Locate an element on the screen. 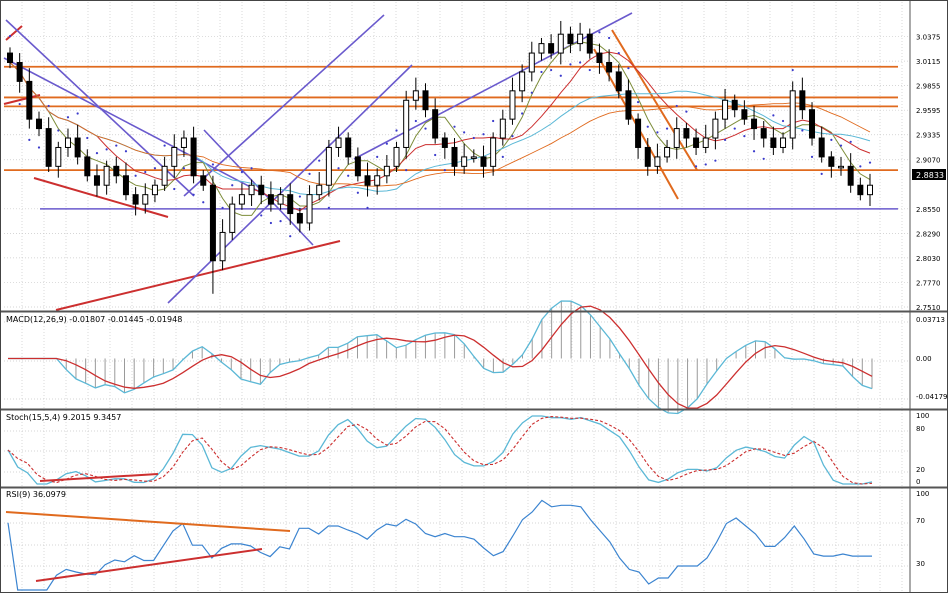 This screenshot has width=948, height=593. stoch-scale-0: 0 is located at coordinates (918, 482).